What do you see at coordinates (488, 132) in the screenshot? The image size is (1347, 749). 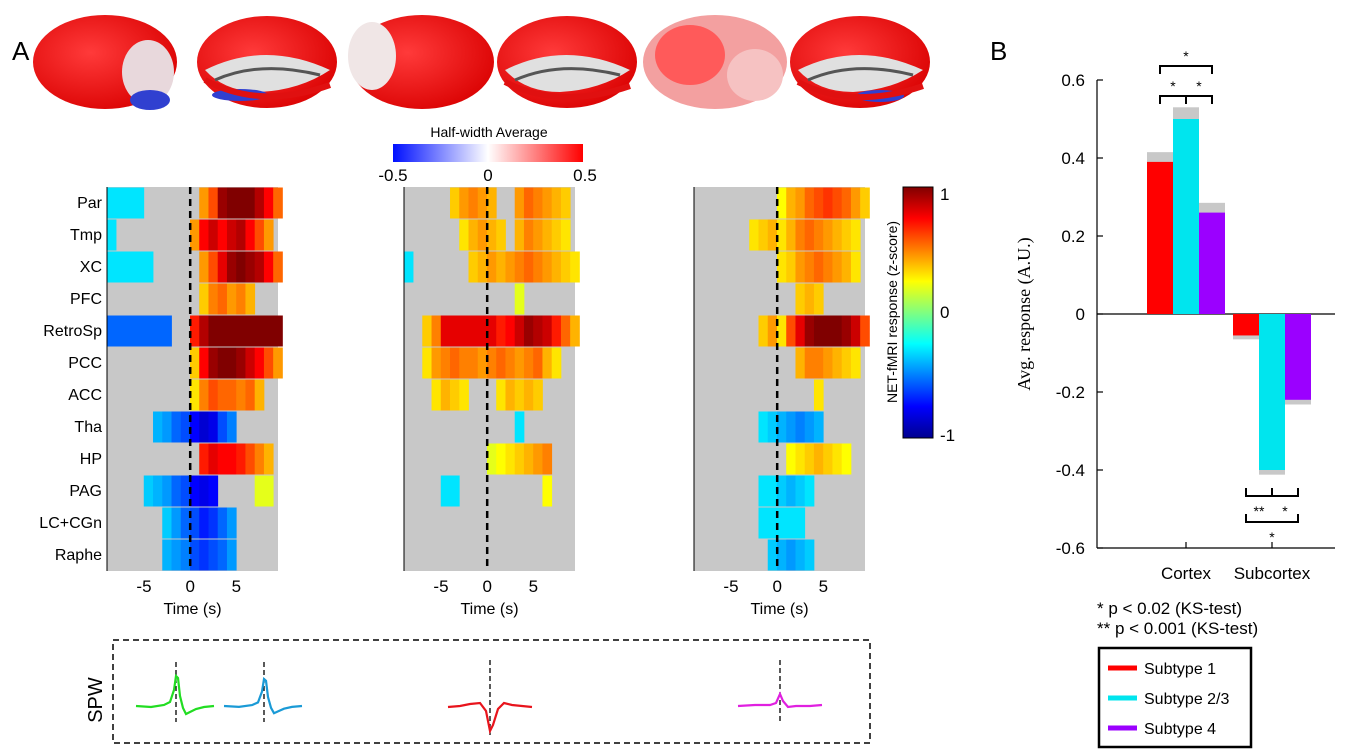 I see `top-colorbar-title: Half-width Average` at bounding box center [488, 132].